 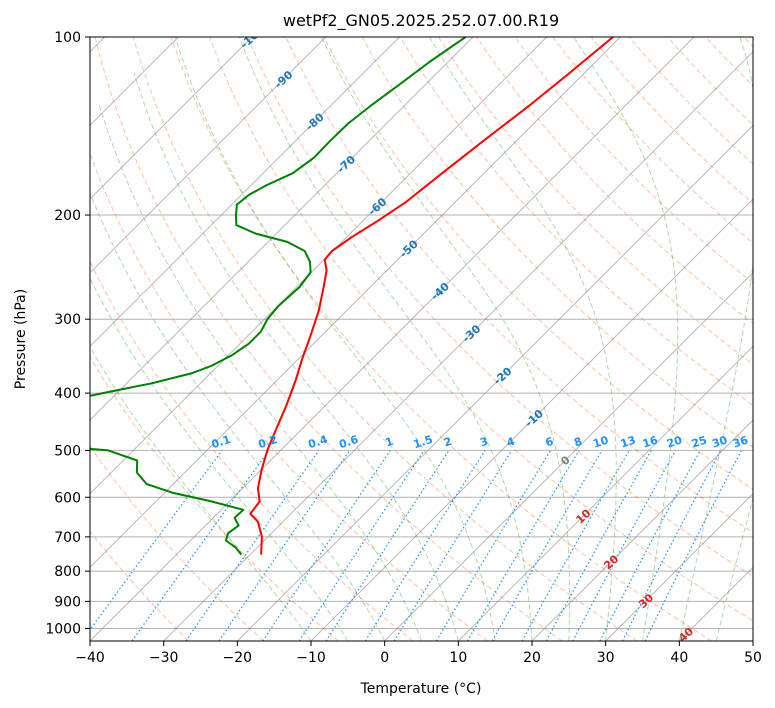 I want to click on x-tick-label: −10, so click(x=311, y=658).